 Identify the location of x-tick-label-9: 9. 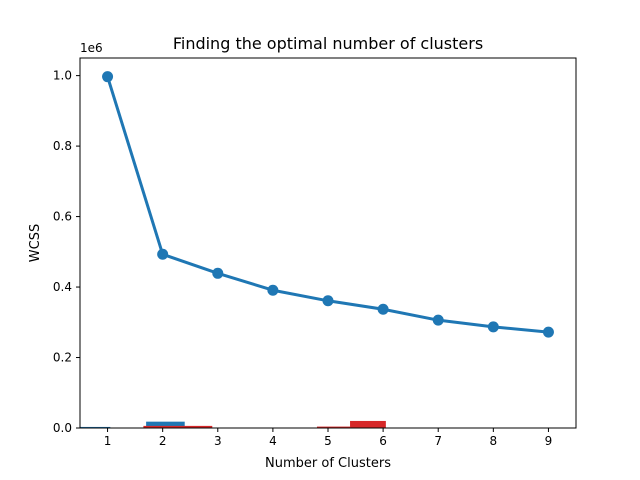
(549, 441).